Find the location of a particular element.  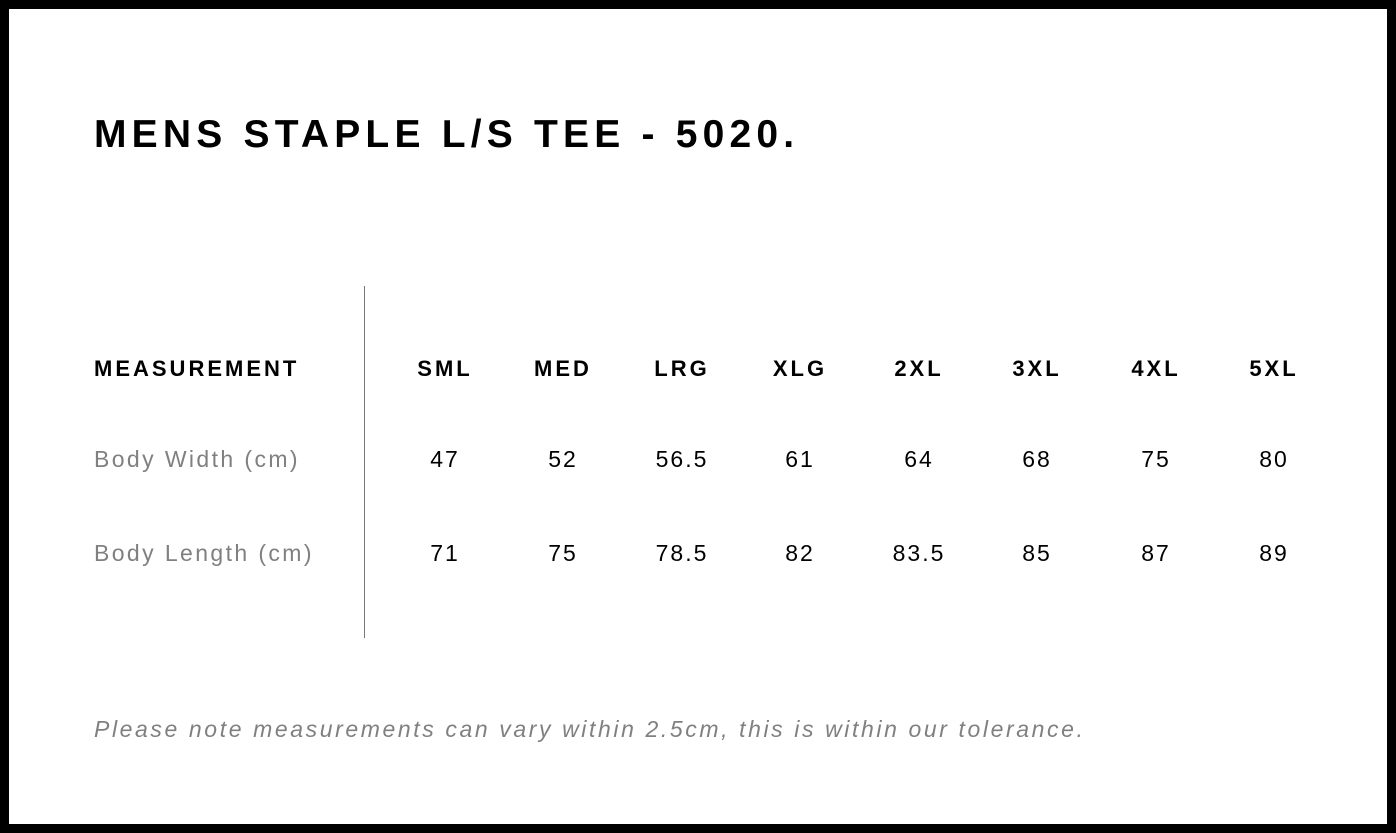

table-header-row: MEASUREMENT SML MED LRG XLG 2XL 3XL 4XL 5XL is located at coordinates (698, 371).